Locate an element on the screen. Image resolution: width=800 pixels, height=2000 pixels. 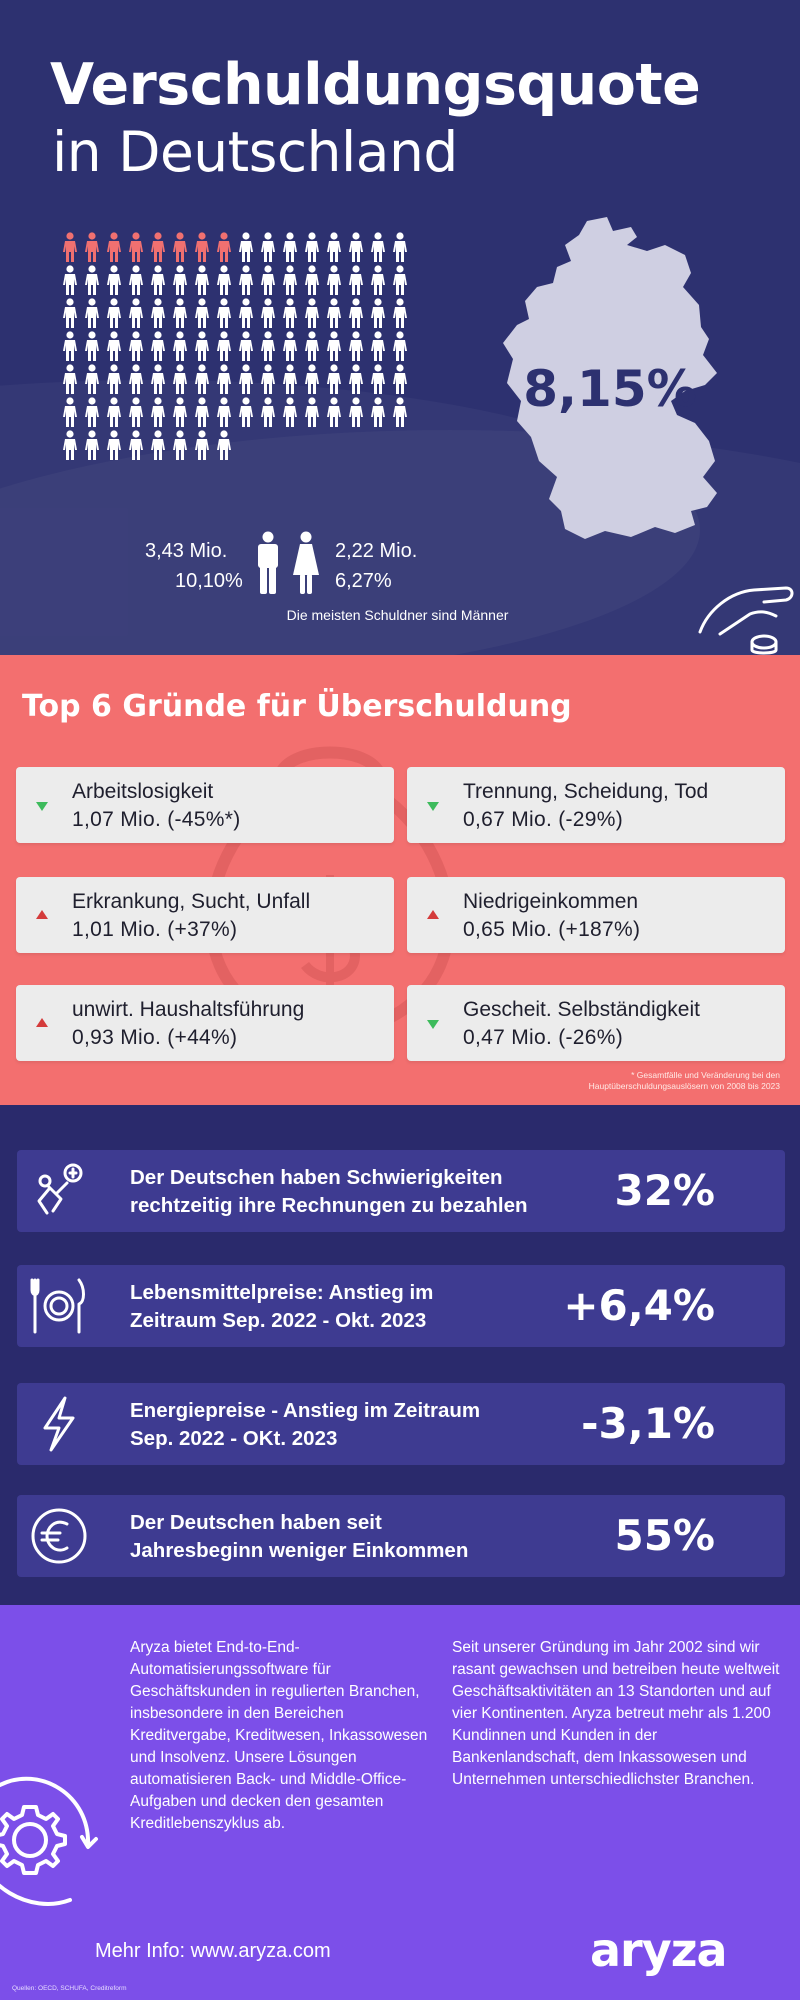
trend-up-icon is located at coordinates (433, 914).